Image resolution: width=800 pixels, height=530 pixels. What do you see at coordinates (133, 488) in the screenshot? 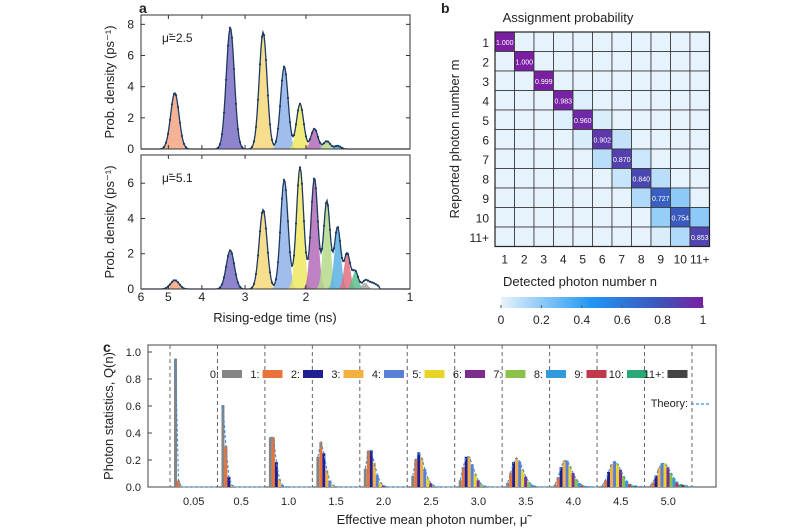
I see `y-tick-label: 0.0` at bounding box center [133, 488].